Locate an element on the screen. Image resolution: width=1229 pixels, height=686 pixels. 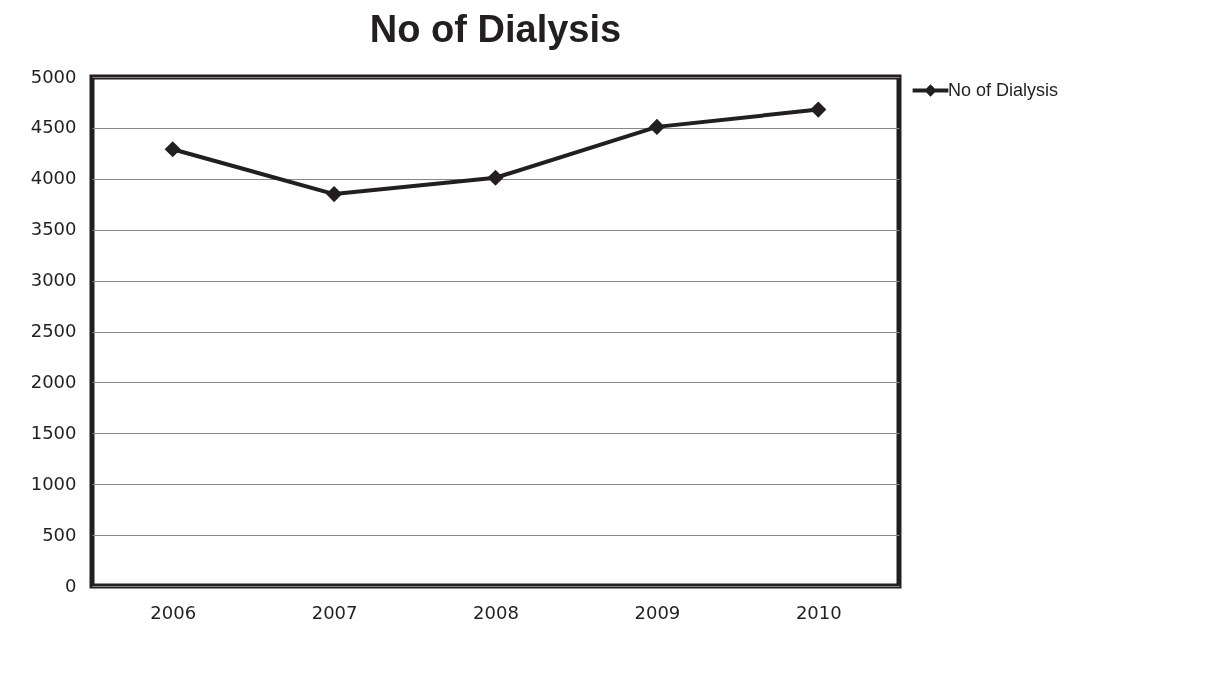
y-tick-label: 1000 is located at coordinates (53, 483).